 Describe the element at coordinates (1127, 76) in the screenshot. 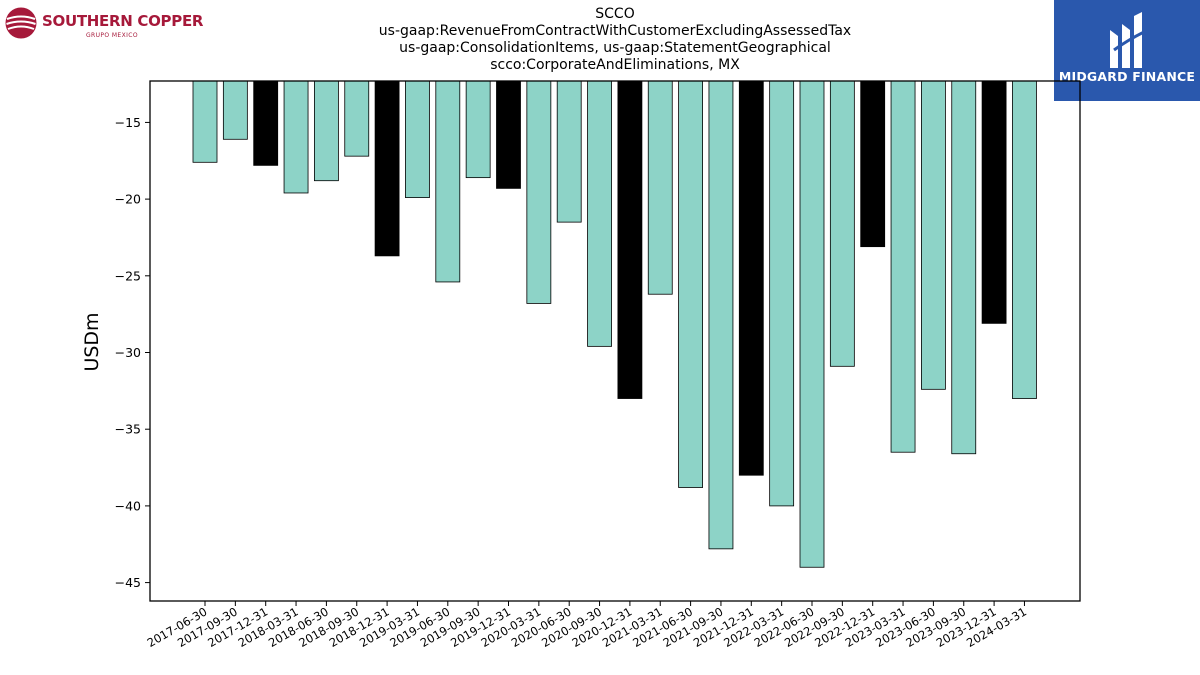

I see `right-logo-brand: MIDGARD FINANCE` at that location.